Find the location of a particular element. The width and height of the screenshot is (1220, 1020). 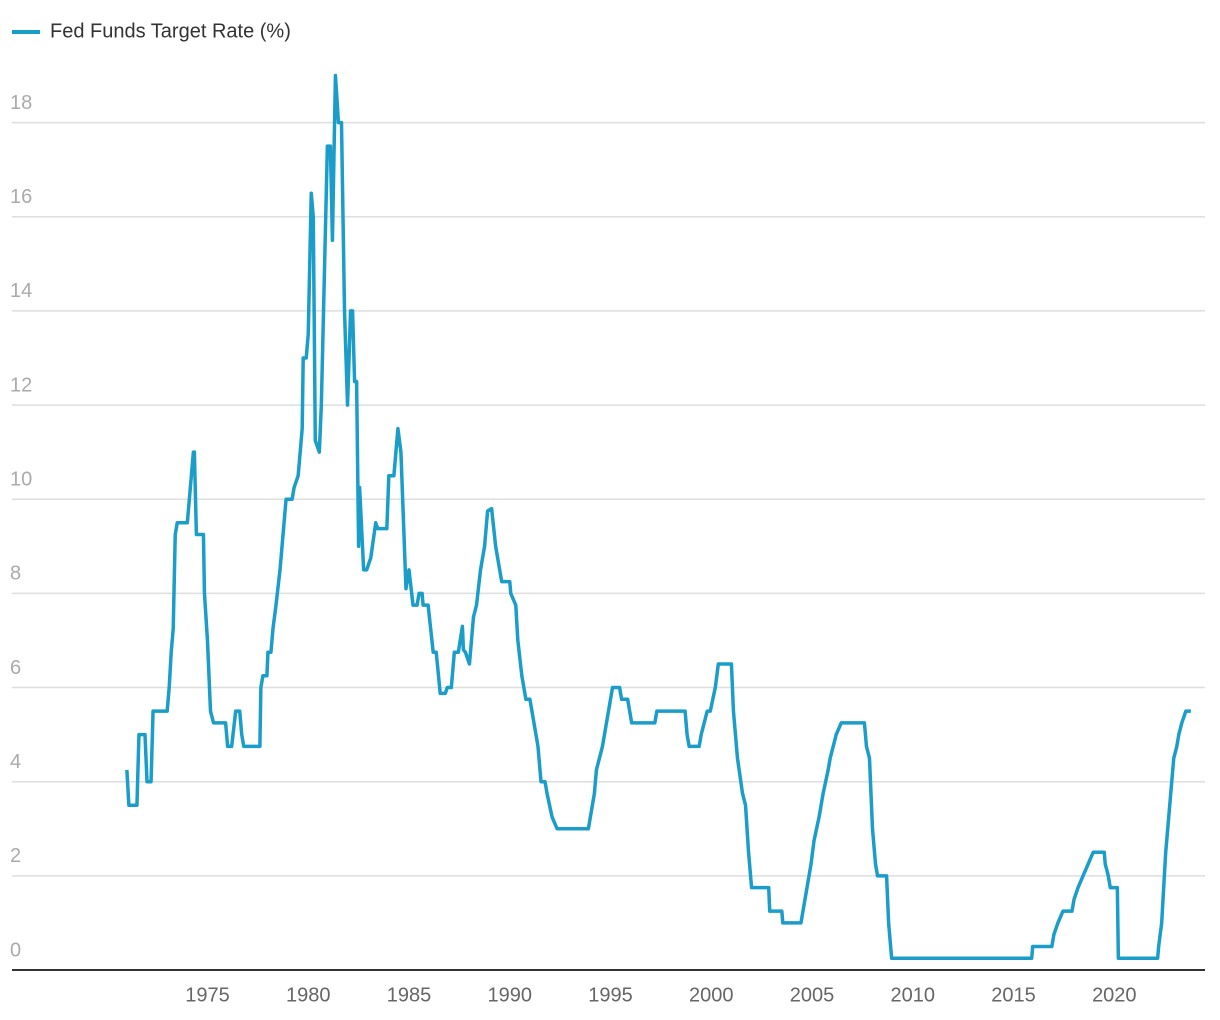

x-tick-label: 2010 is located at coordinates (913, 995).